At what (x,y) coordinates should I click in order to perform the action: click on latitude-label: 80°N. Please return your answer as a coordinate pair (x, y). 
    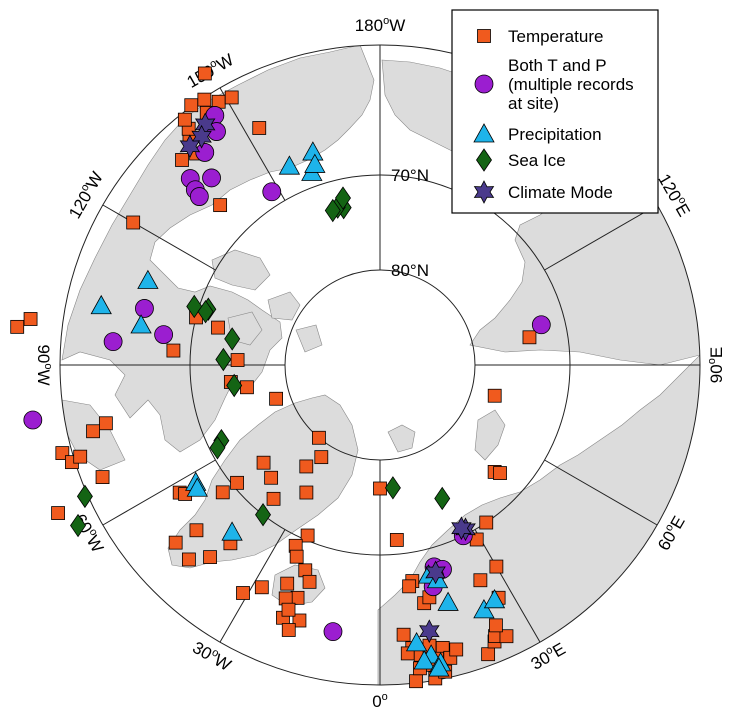
    Looking at the image, I should click on (410, 270).